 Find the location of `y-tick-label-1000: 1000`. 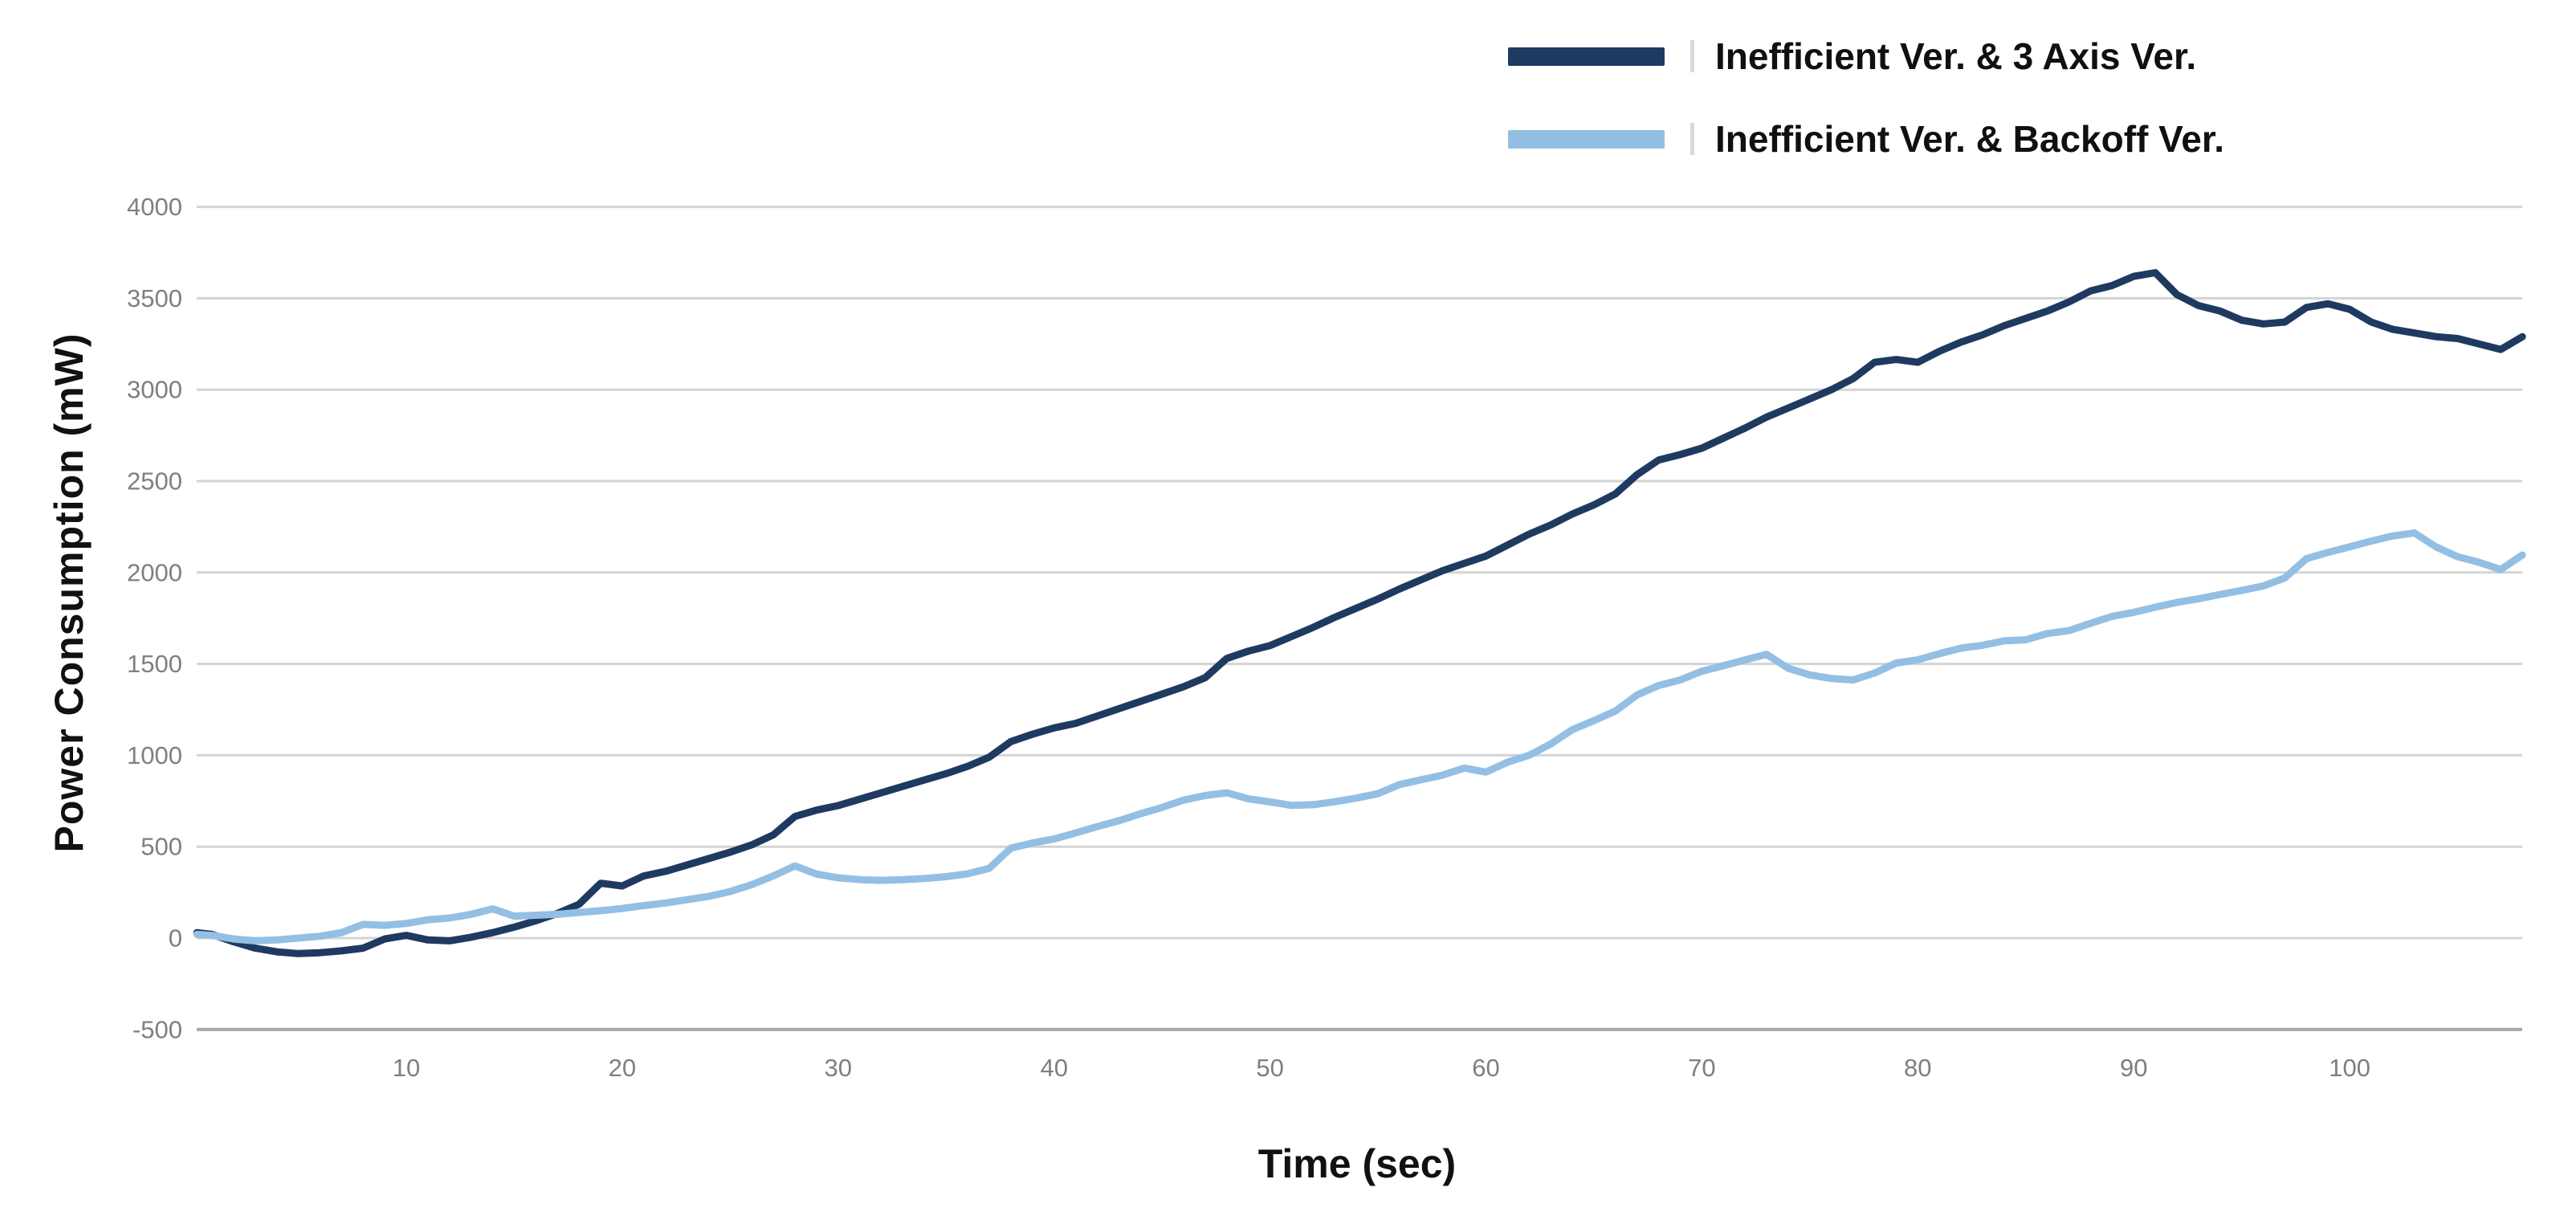

y-tick-label-1000: 1000 is located at coordinates (154, 755).